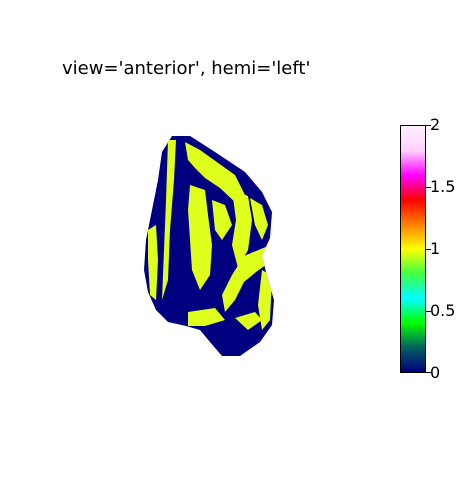  Describe the element at coordinates (435, 124) in the screenshot. I see `colorbar-tick-label: 2` at that location.